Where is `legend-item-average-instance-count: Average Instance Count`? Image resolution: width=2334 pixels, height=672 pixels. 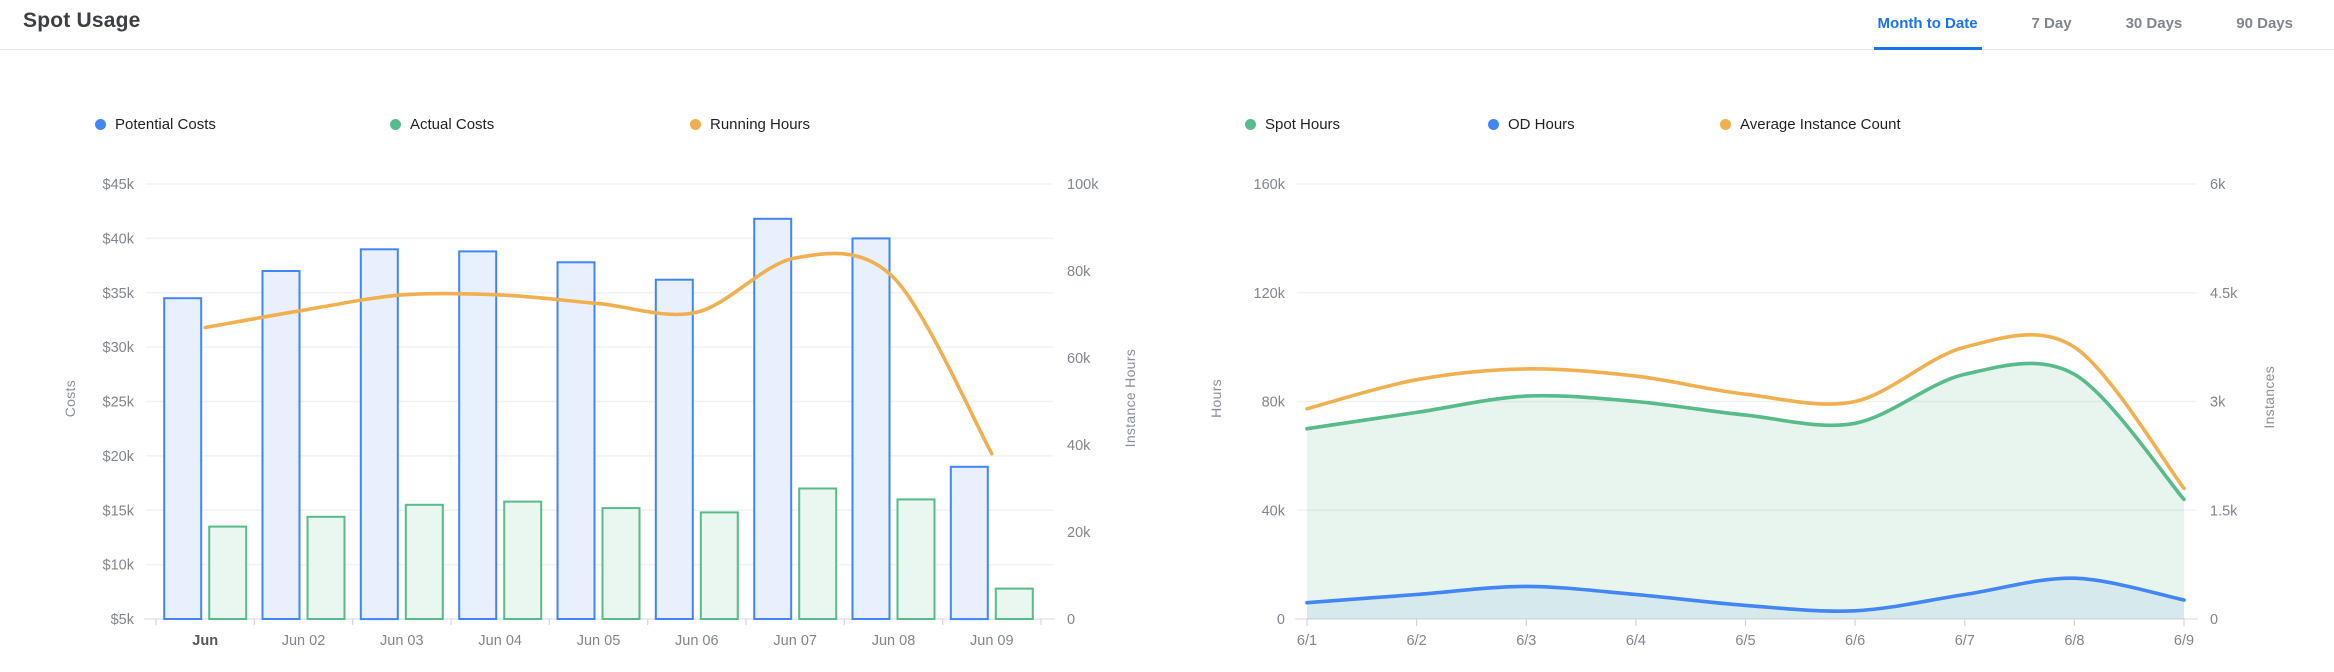 legend-item-average-instance-count: Average Instance Count is located at coordinates (1810, 124).